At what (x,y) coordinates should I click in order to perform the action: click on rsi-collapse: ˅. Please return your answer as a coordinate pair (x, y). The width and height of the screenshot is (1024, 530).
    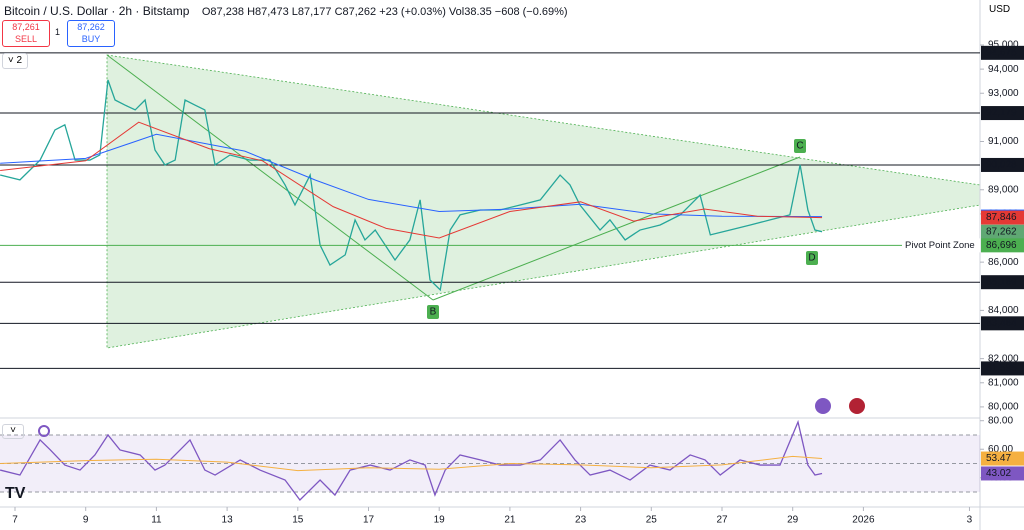
    Looking at the image, I should click on (13, 431).